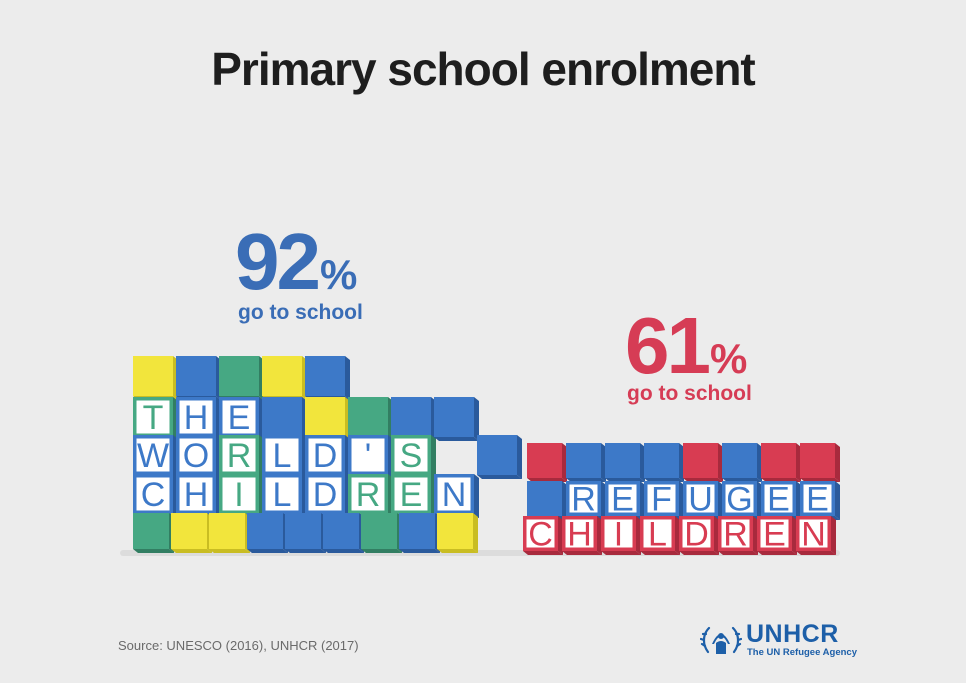 The image size is (966, 683). I want to click on world-letter-block: T, so click(155, 419).